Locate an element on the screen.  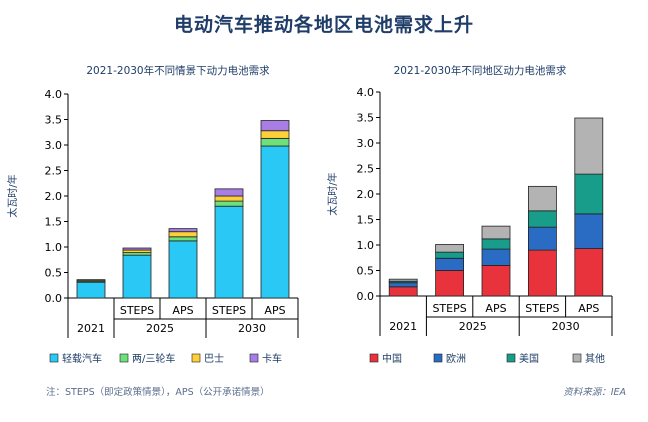
legend-label: 巴士 is located at coordinates (214, 358).